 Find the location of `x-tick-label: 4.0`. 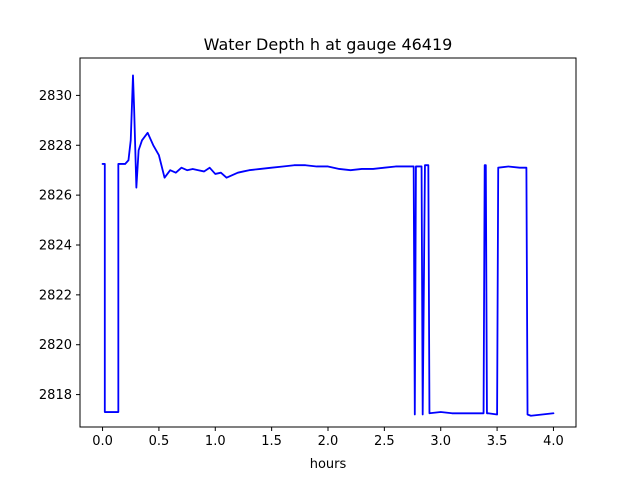

x-tick-label: 4.0 is located at coordinates (553, 441).